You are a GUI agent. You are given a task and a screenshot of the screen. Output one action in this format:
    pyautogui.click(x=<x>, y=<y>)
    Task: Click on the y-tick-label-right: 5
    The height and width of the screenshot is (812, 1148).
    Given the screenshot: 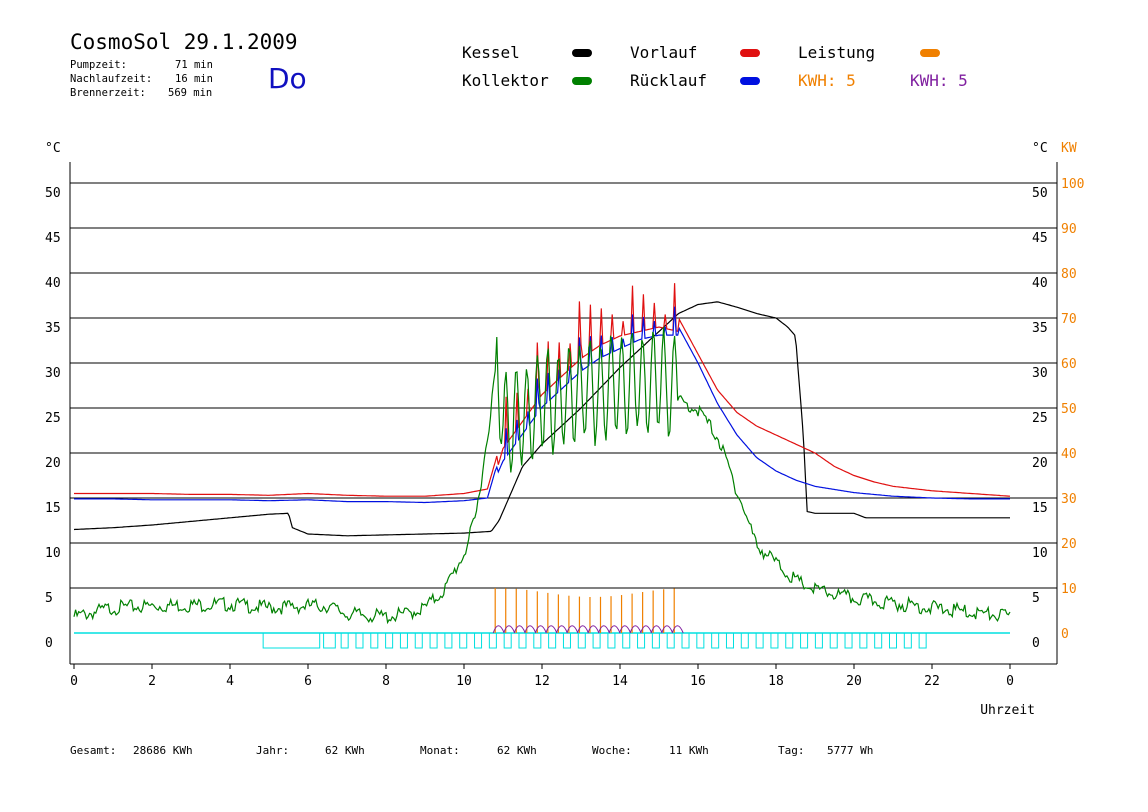 What is the action you would take?
    pyautogui.click(x=1036, y=598)
    